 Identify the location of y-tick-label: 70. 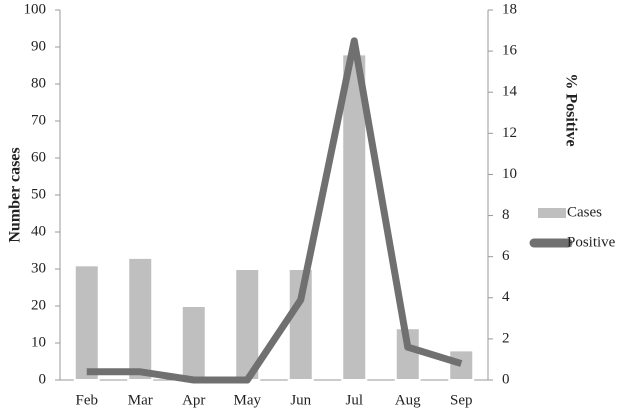
(38, 120).